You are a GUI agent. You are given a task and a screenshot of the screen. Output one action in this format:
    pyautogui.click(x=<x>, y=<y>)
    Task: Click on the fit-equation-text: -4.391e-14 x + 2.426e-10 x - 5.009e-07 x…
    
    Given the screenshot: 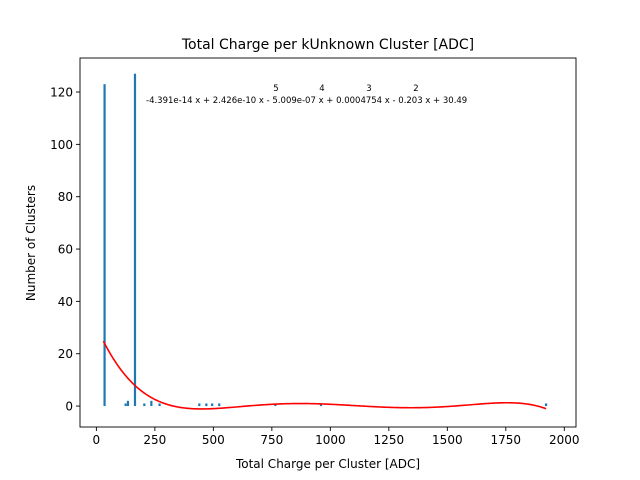 What is the action you would take?
    pyautogui.click(x=306, y=101)
    